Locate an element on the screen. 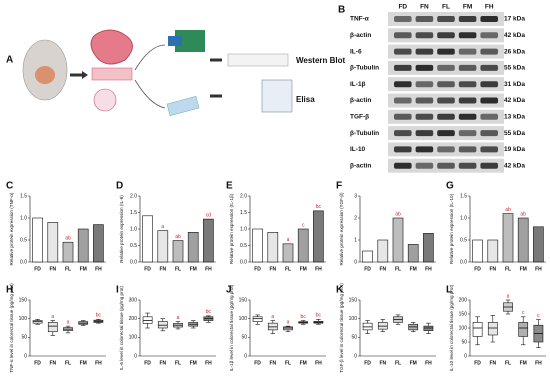  significance-label: cd is located at coordinates (209, 215).